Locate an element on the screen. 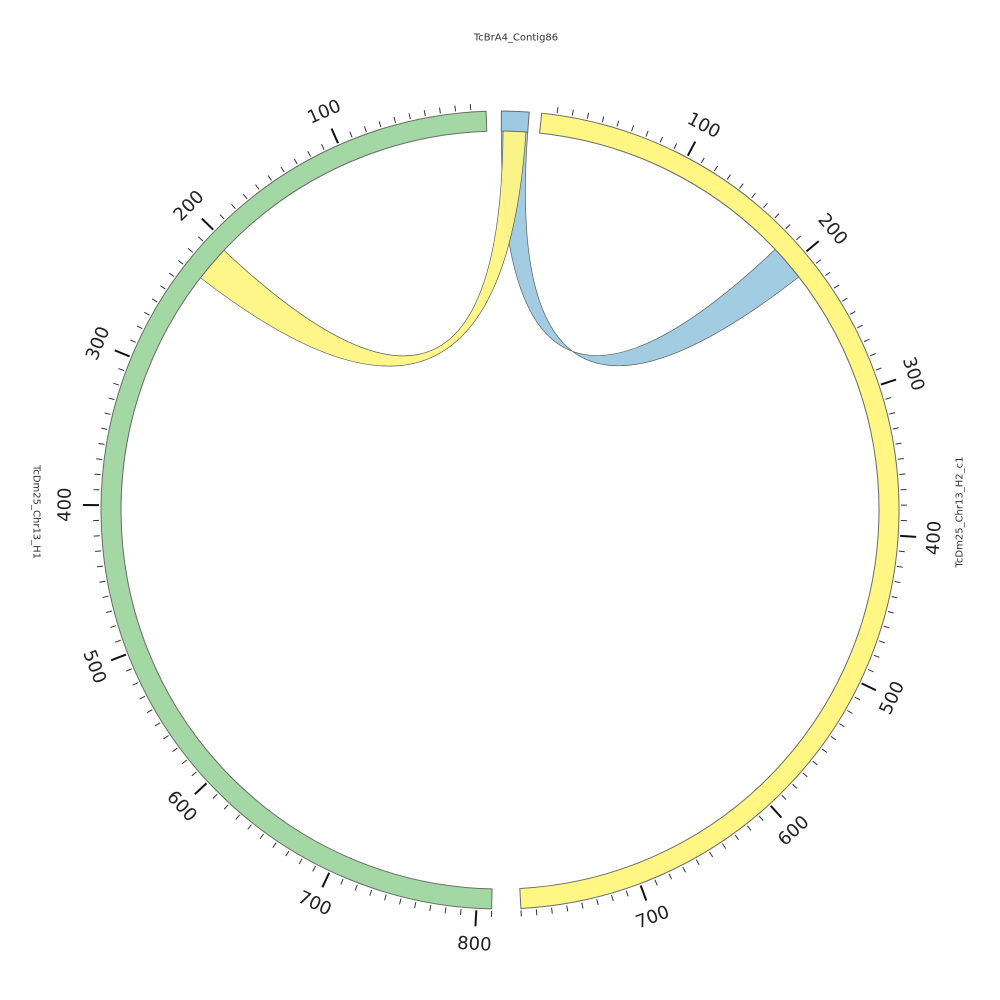 Image resolution: width=1000 pixels, height=1000 pixels. tick-label-h1-800: 800 is located at coordinates (475, 944).